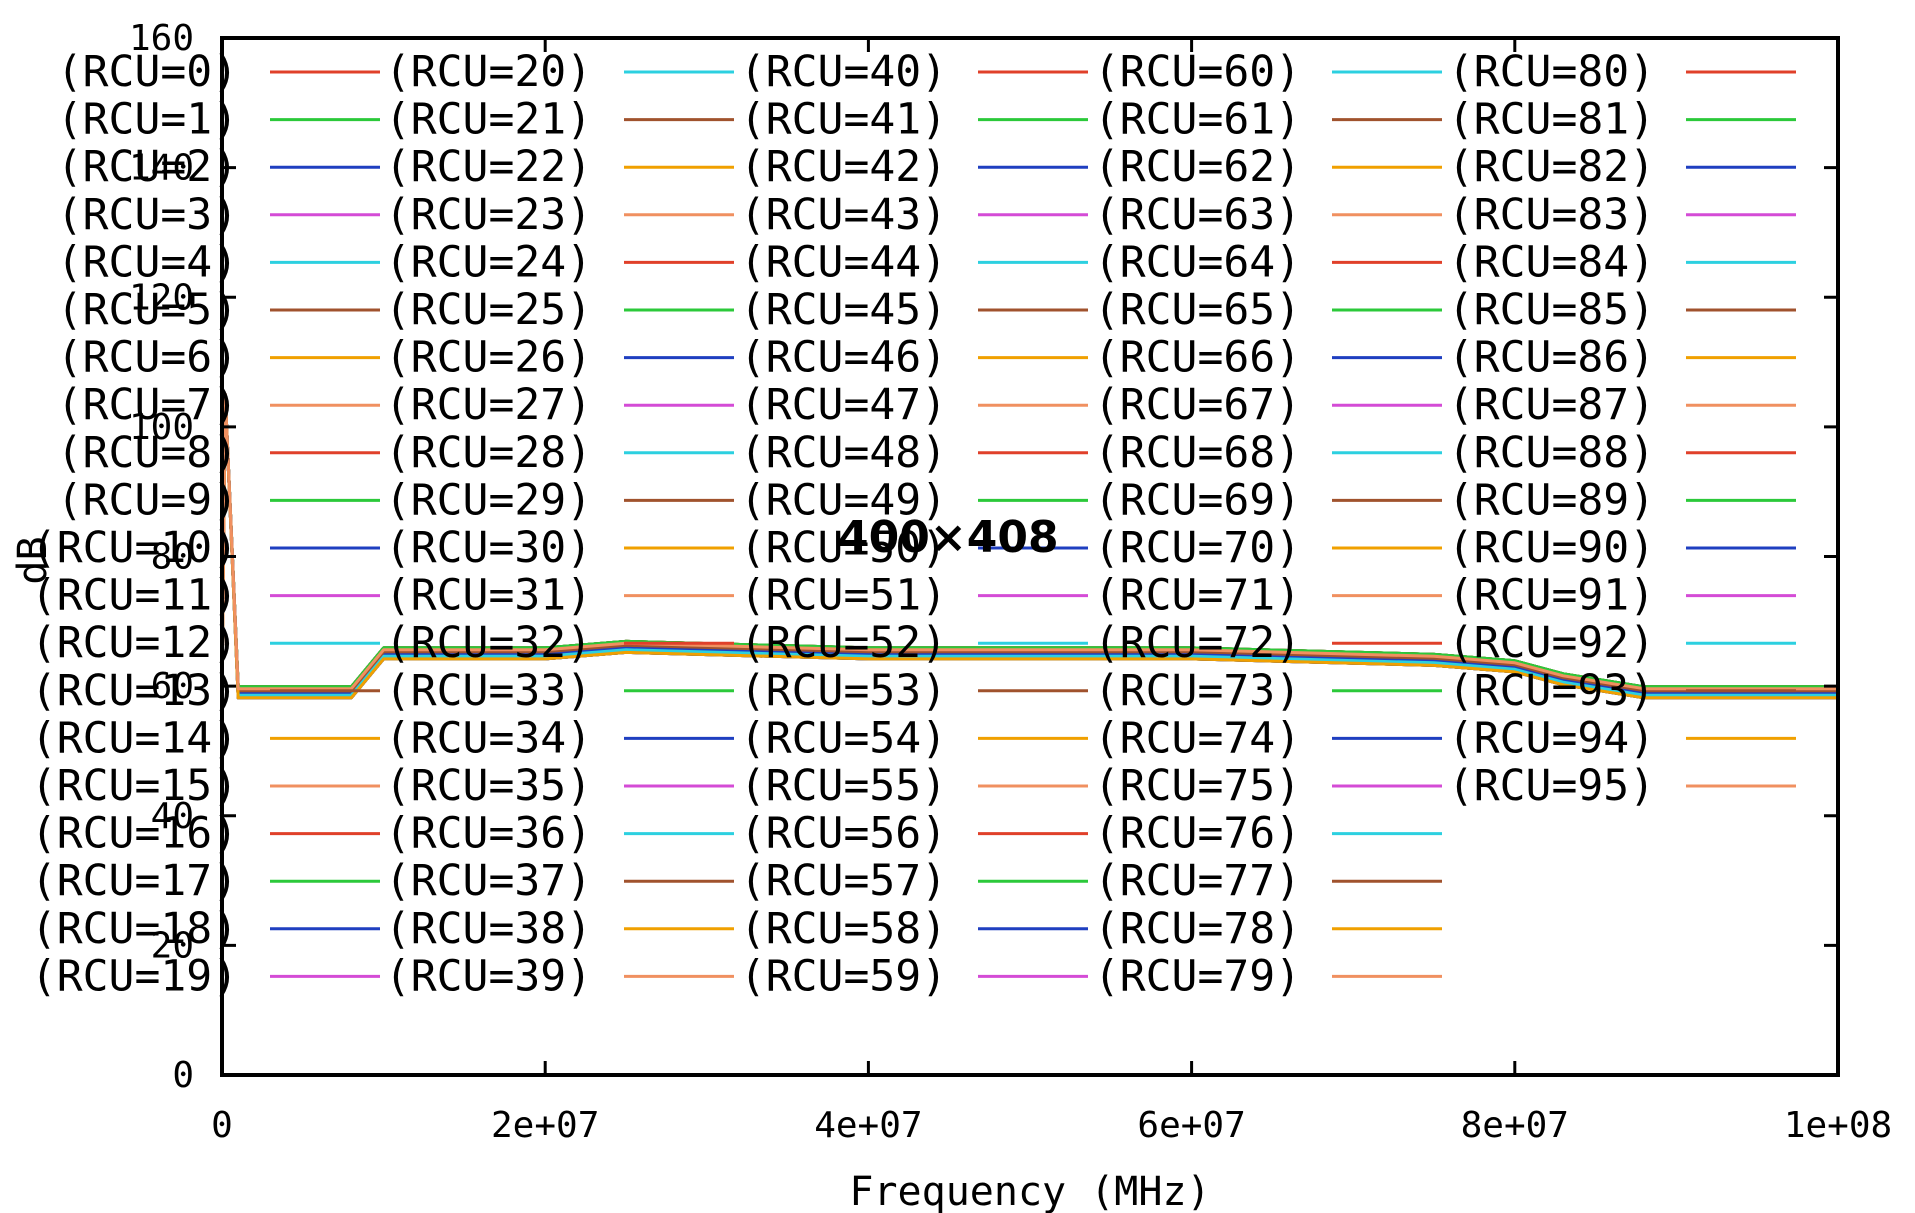  What do you see at coordinates (843, 72) in the screenshot?
I see `legend-label: (RCU=40)` at bounding box center [843, 72].